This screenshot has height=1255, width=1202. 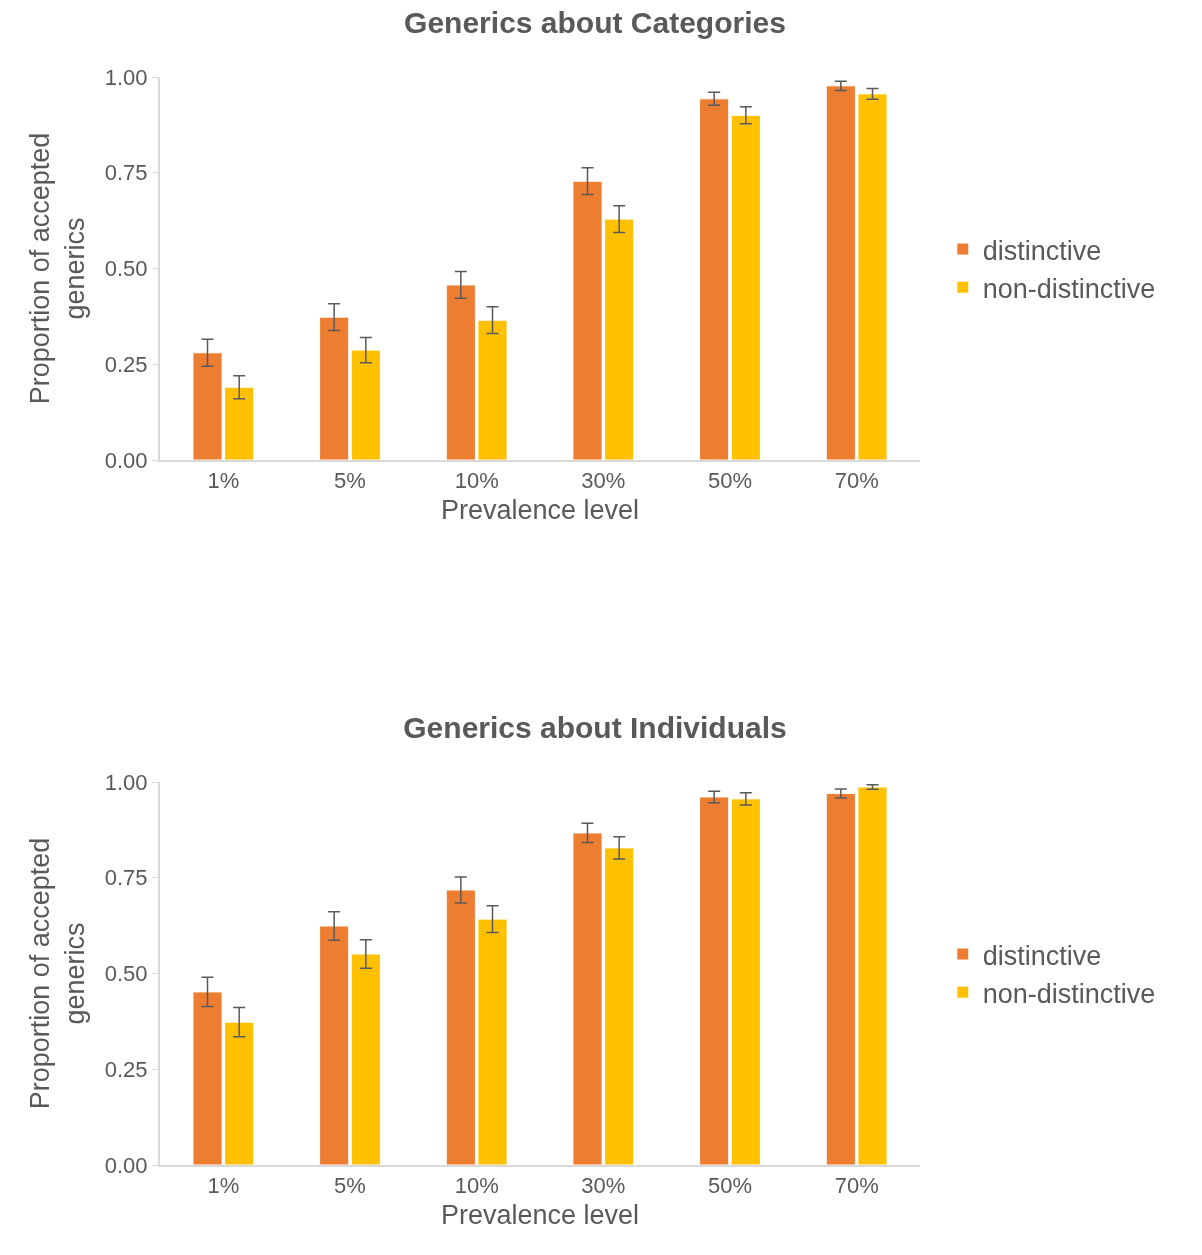 I want to click on chart-title: Generics about Categories, so click(x=595, y=22).